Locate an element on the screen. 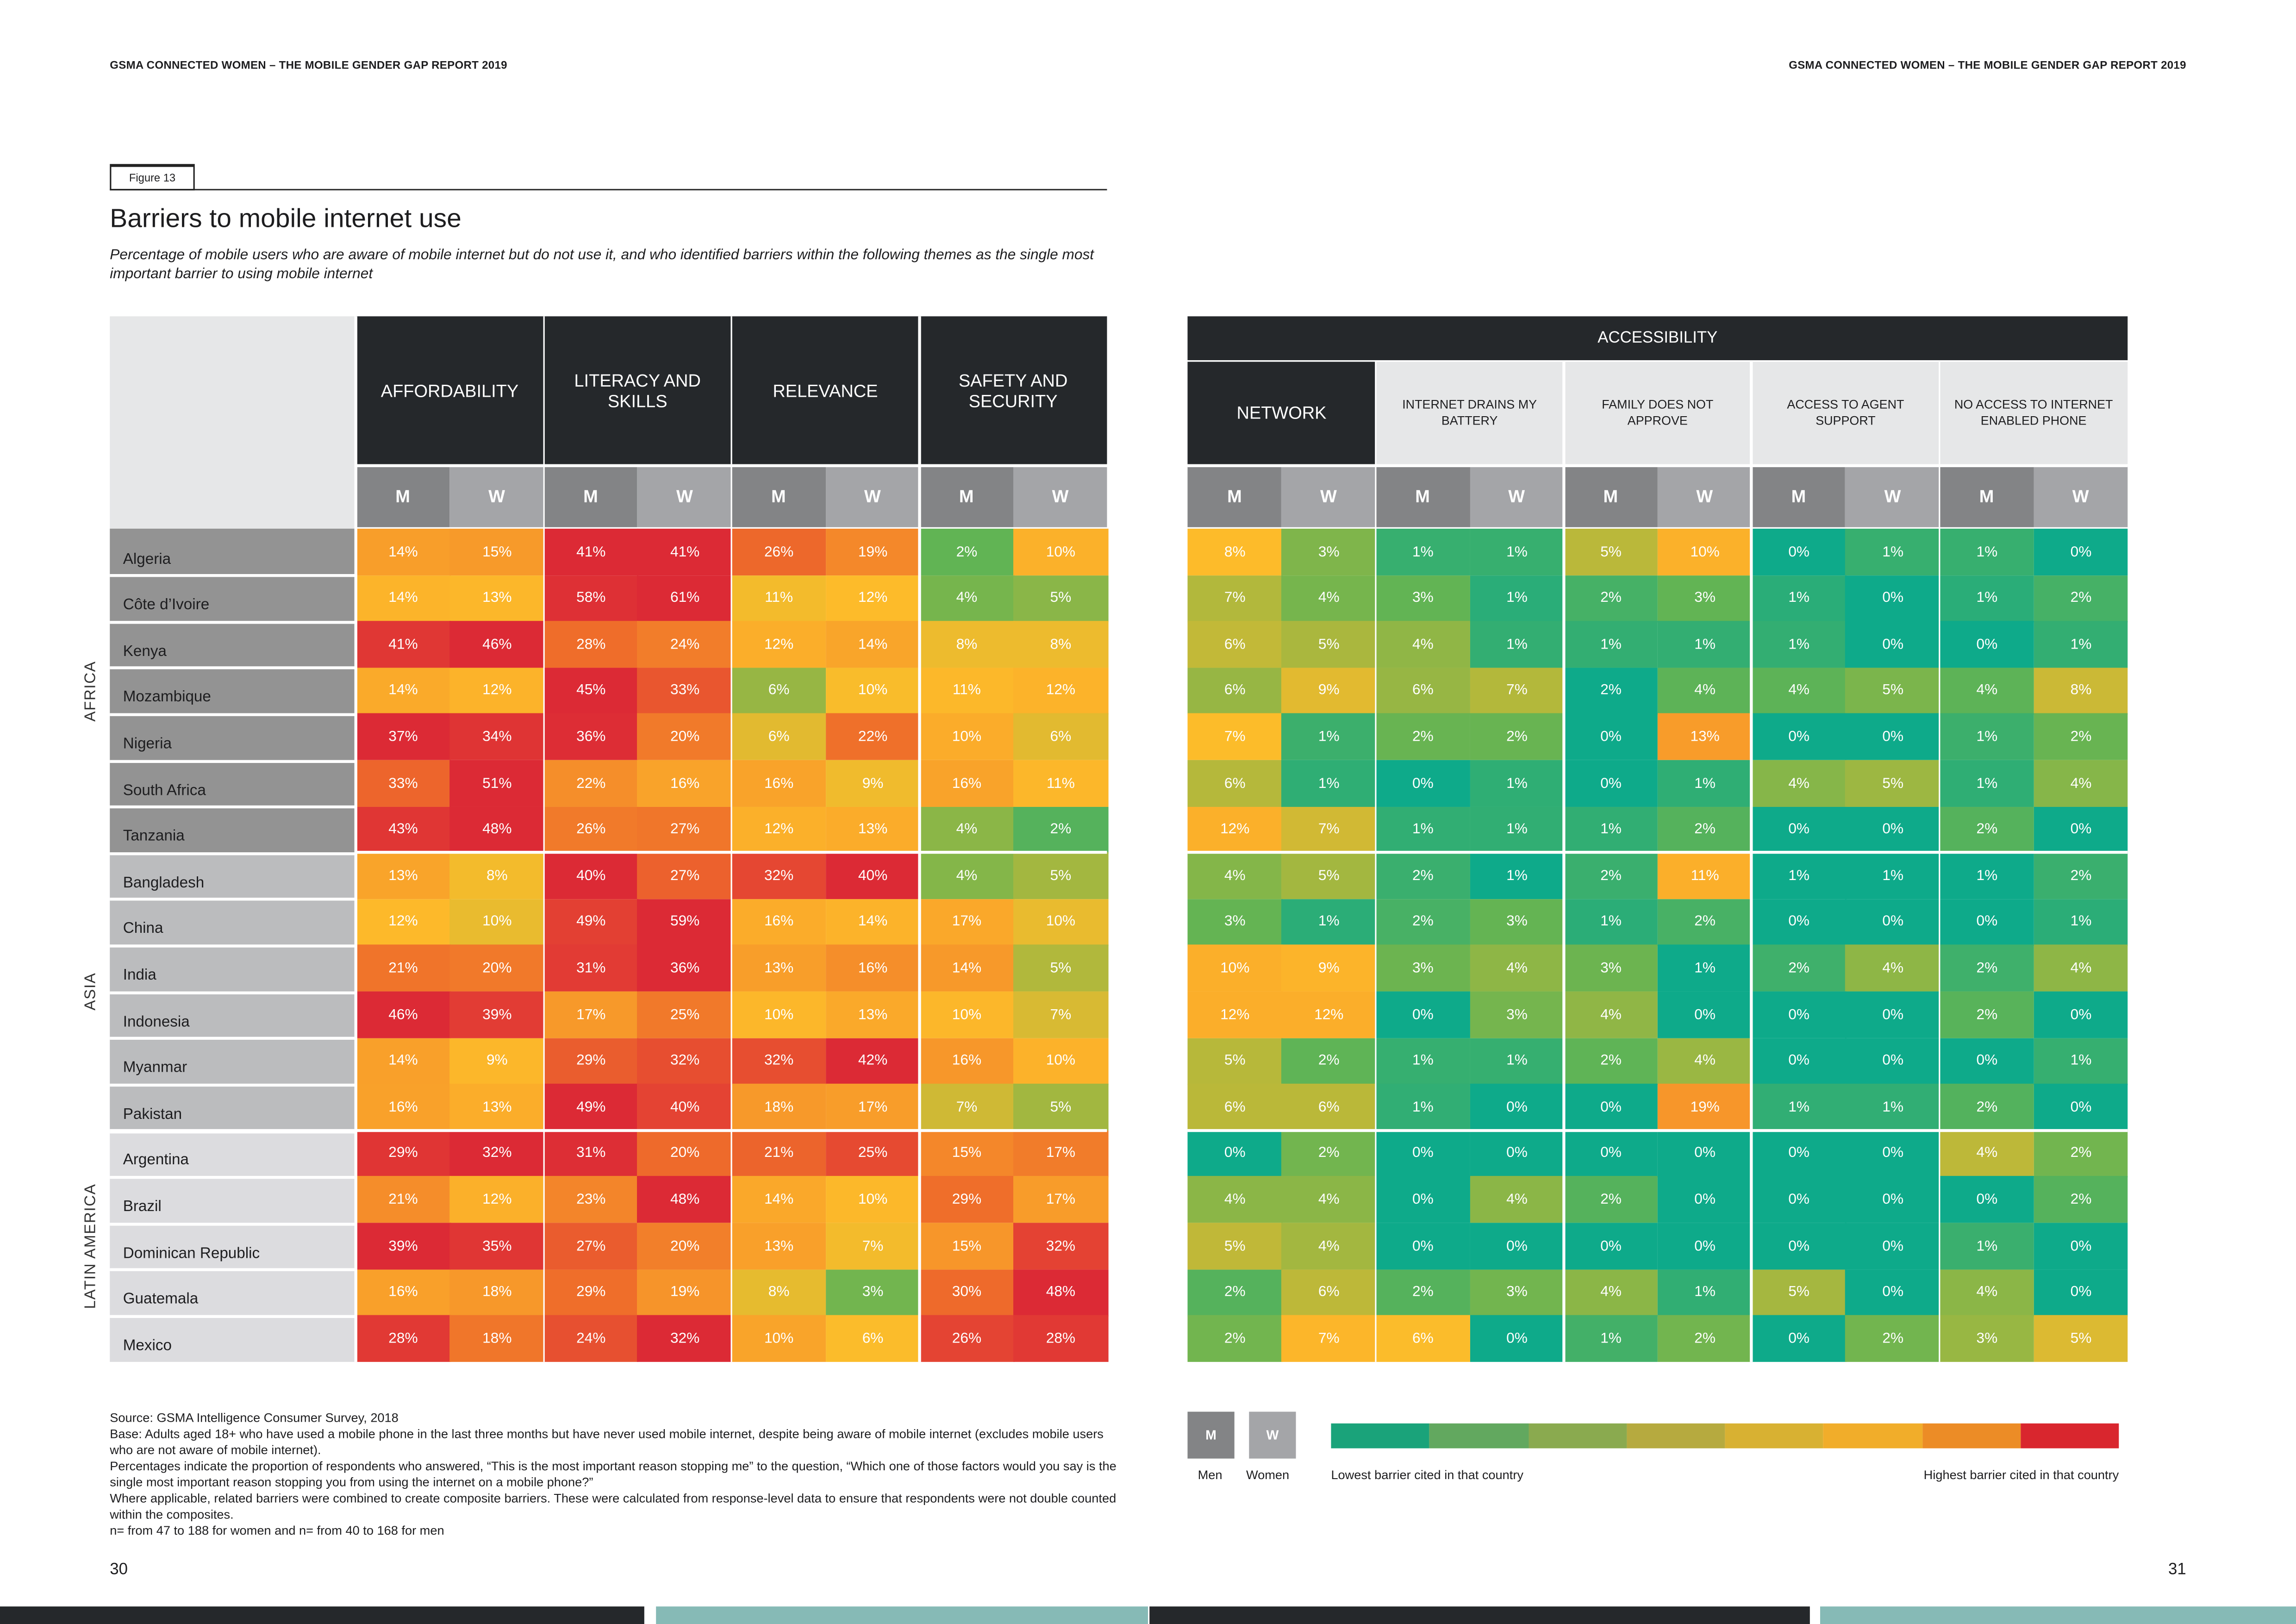  legend-low-label: Lowest barrier cited in that country is located at coordinates (1427, 1474).